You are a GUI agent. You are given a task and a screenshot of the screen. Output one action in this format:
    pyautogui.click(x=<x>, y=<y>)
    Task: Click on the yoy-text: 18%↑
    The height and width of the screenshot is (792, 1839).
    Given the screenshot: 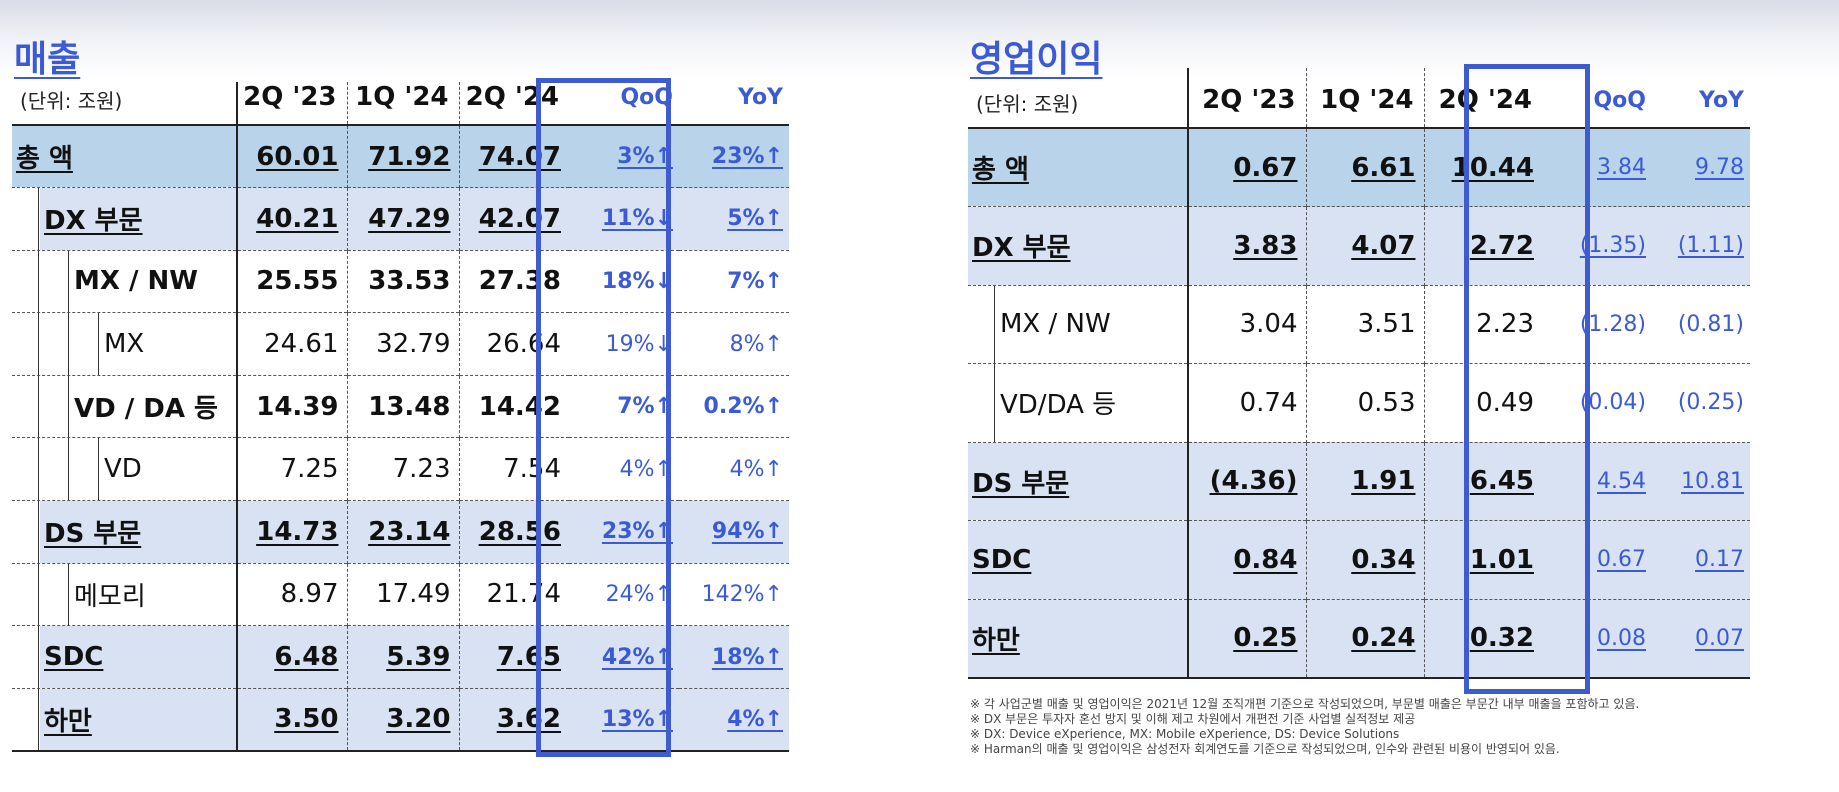 What is the action you would take?
    pyautogui.click(x=747, y=657)
    